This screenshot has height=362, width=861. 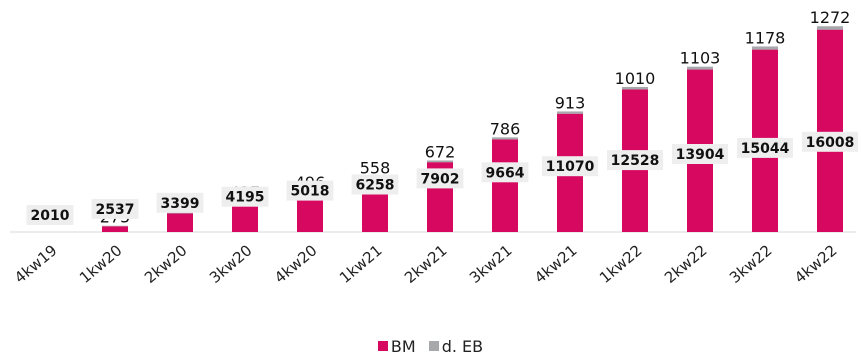 What do you see at coordinates (101, 264) in the screenshot?
I see `category-label: 1kw20` at bounding box center [101, 264].